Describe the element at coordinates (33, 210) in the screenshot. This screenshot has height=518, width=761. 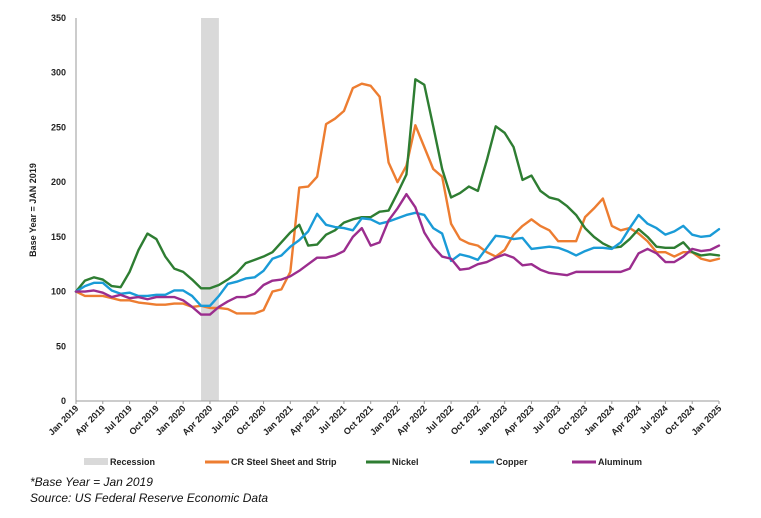
I see `y-axis-title: Base Year = JAN 2019` at that location.